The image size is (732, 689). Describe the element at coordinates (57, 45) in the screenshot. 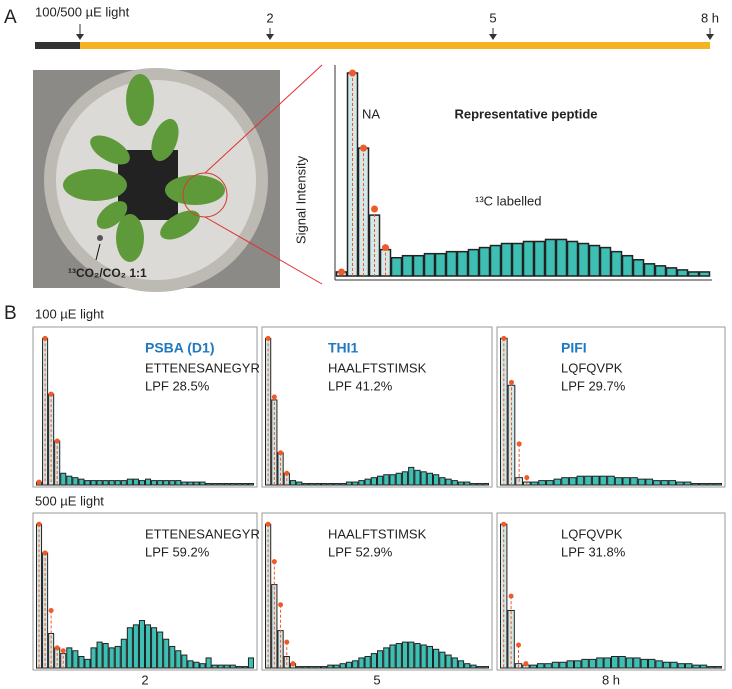

I see `dark-period` at that location.